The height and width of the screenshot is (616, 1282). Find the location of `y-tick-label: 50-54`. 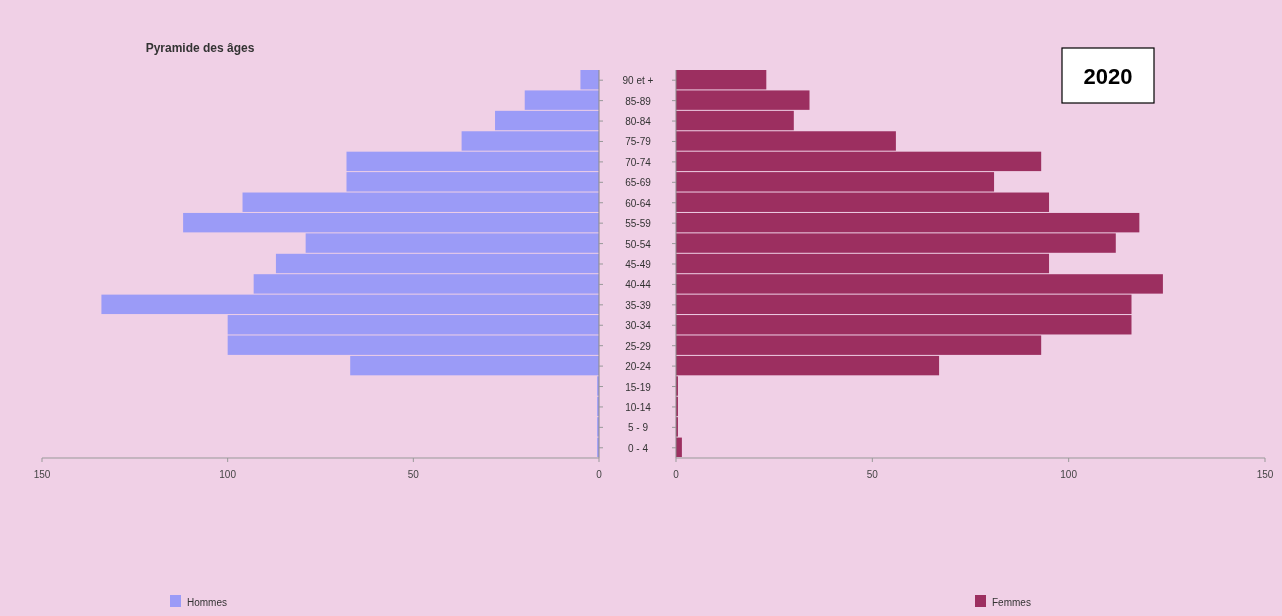

y-tick-label: 50-54 is located at coordinates (638, 244).